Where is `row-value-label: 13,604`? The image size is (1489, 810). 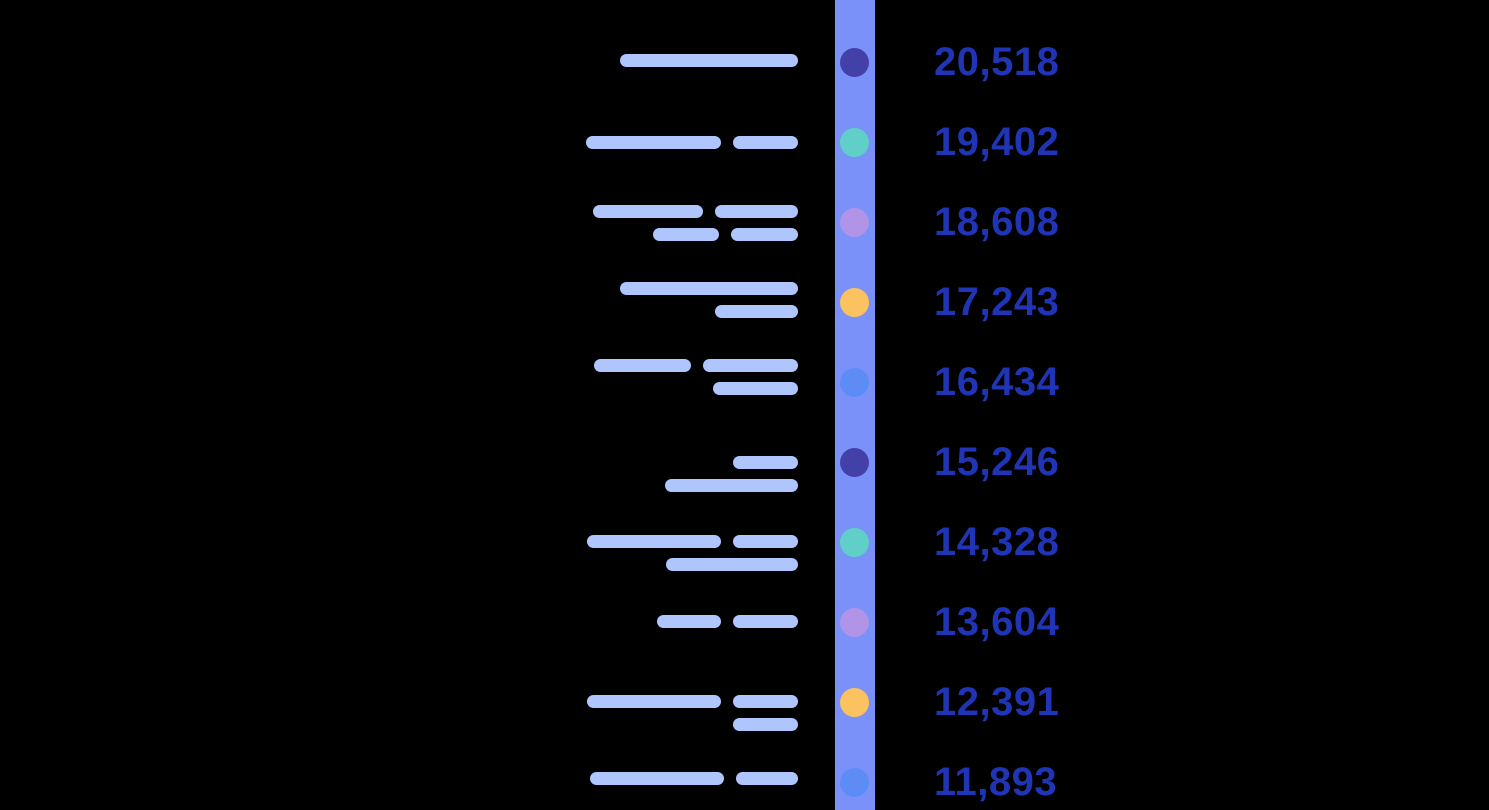 row-value-label: 13,604 is located at coordinates (997, 622).